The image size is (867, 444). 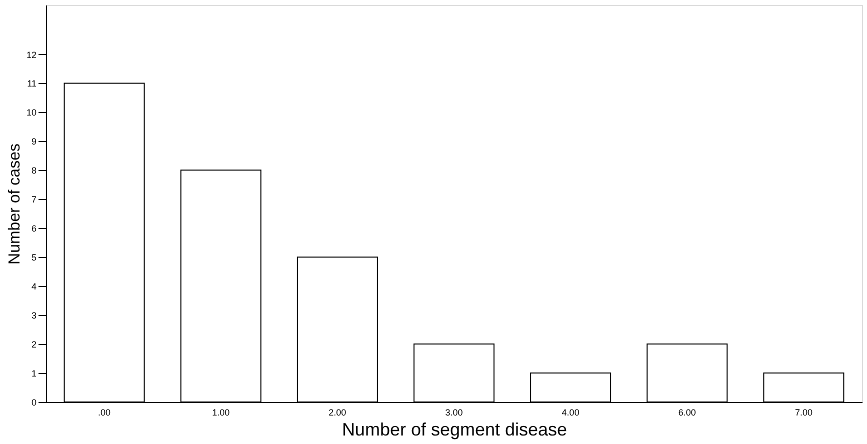 I want to click on y-tick-label: 6, so click(x=33, y=229).